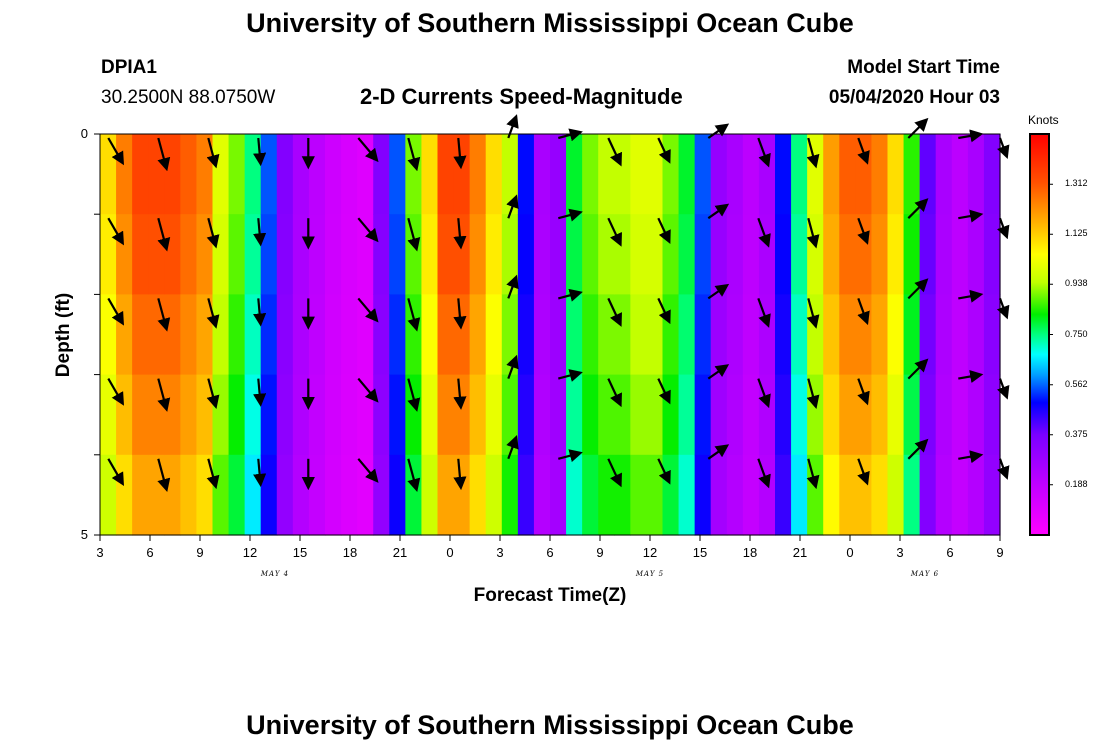  Describe the element at coordinates (1076, 483) in the screenshot. I see `colorbar-tick-label: 0.188` at that location.